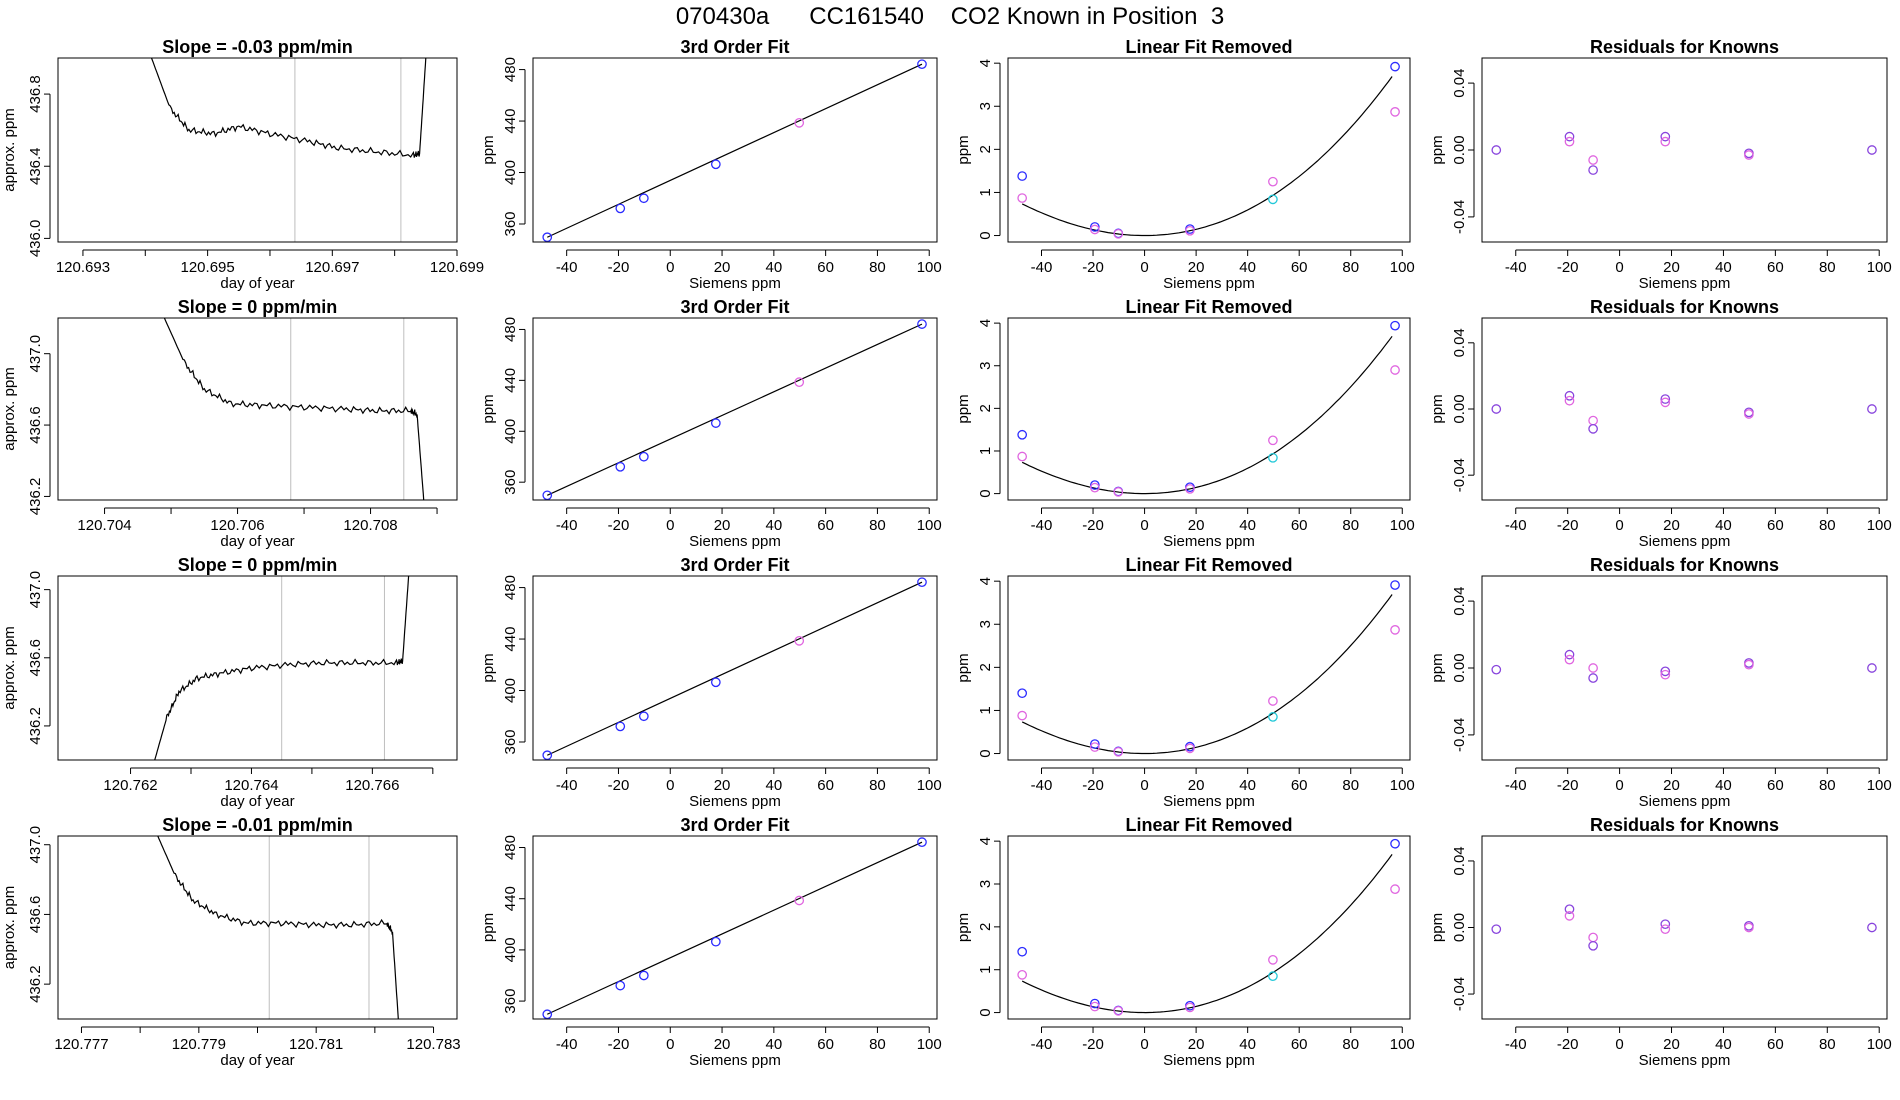 This screenshot has width=1900, height=1100. What do you see at coordinates (985, 581) in the screenshot?
I see `y-tick-label: 4` at bounding box center [985, 581].